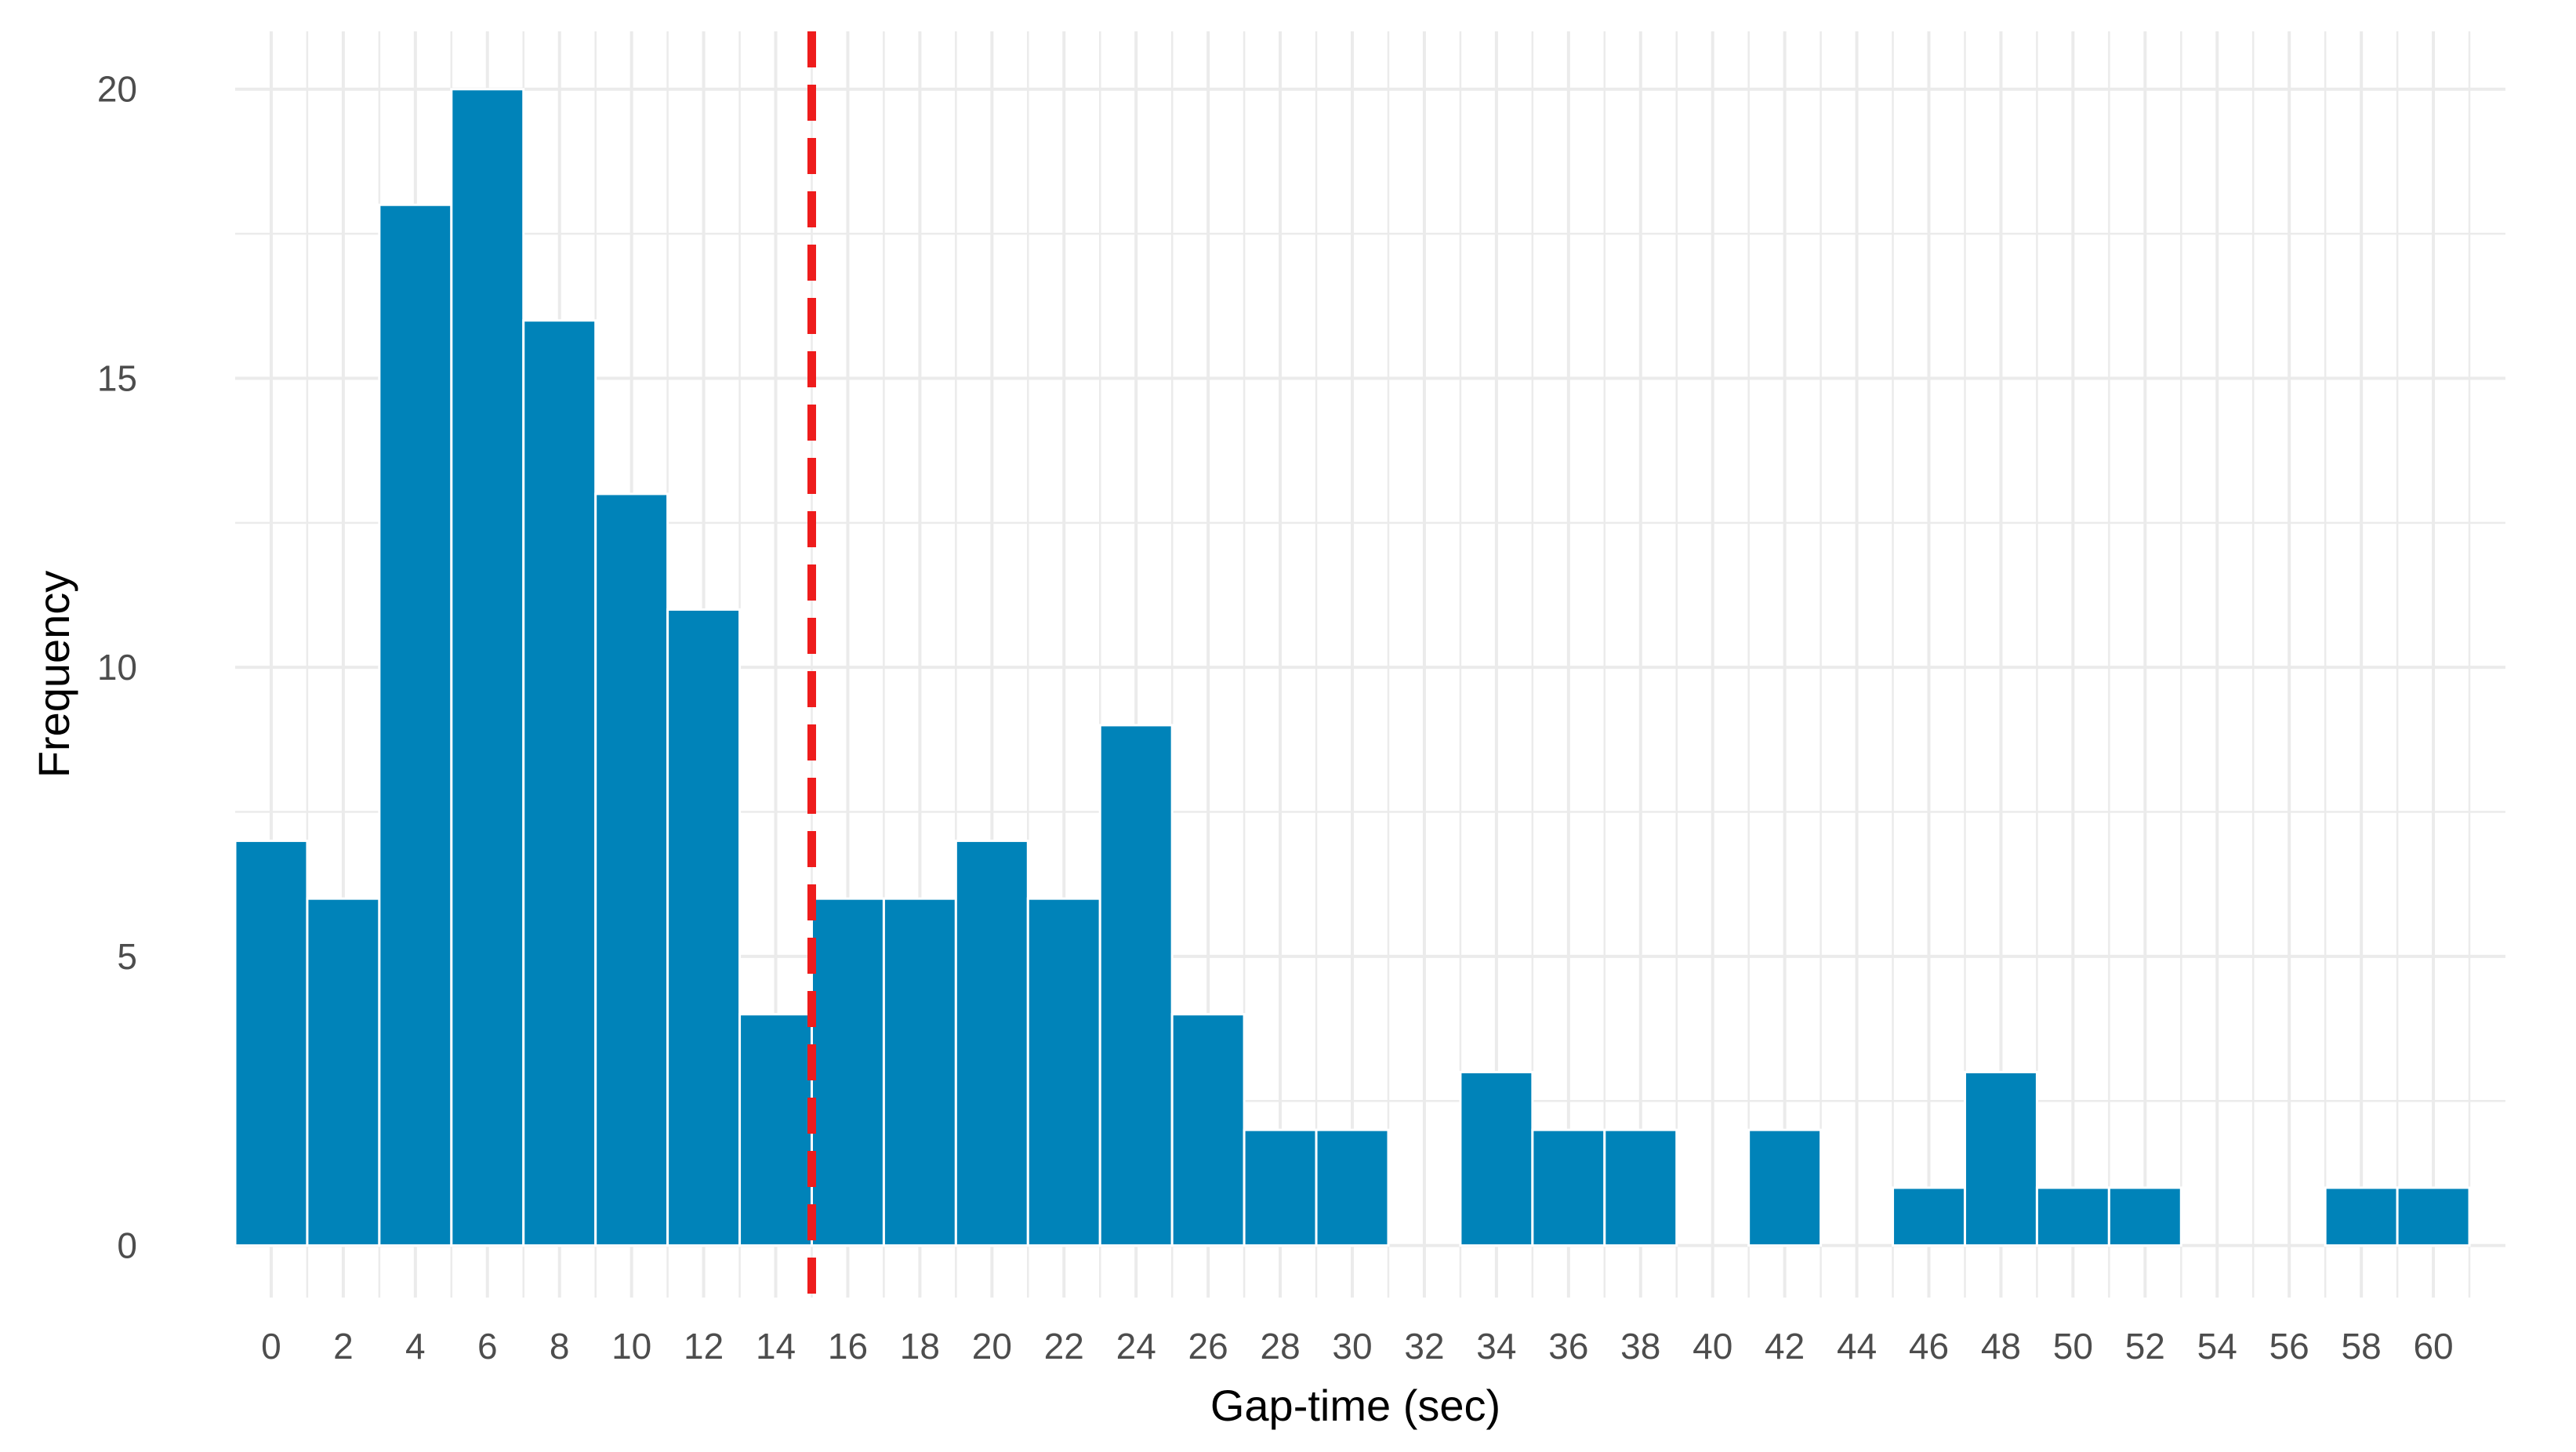 The width and height of the screenshot is (2576, 1452). Describe the element at coordinates (1929, 1346) in the screenshot. I see `x-tick-label: 46` at that location.